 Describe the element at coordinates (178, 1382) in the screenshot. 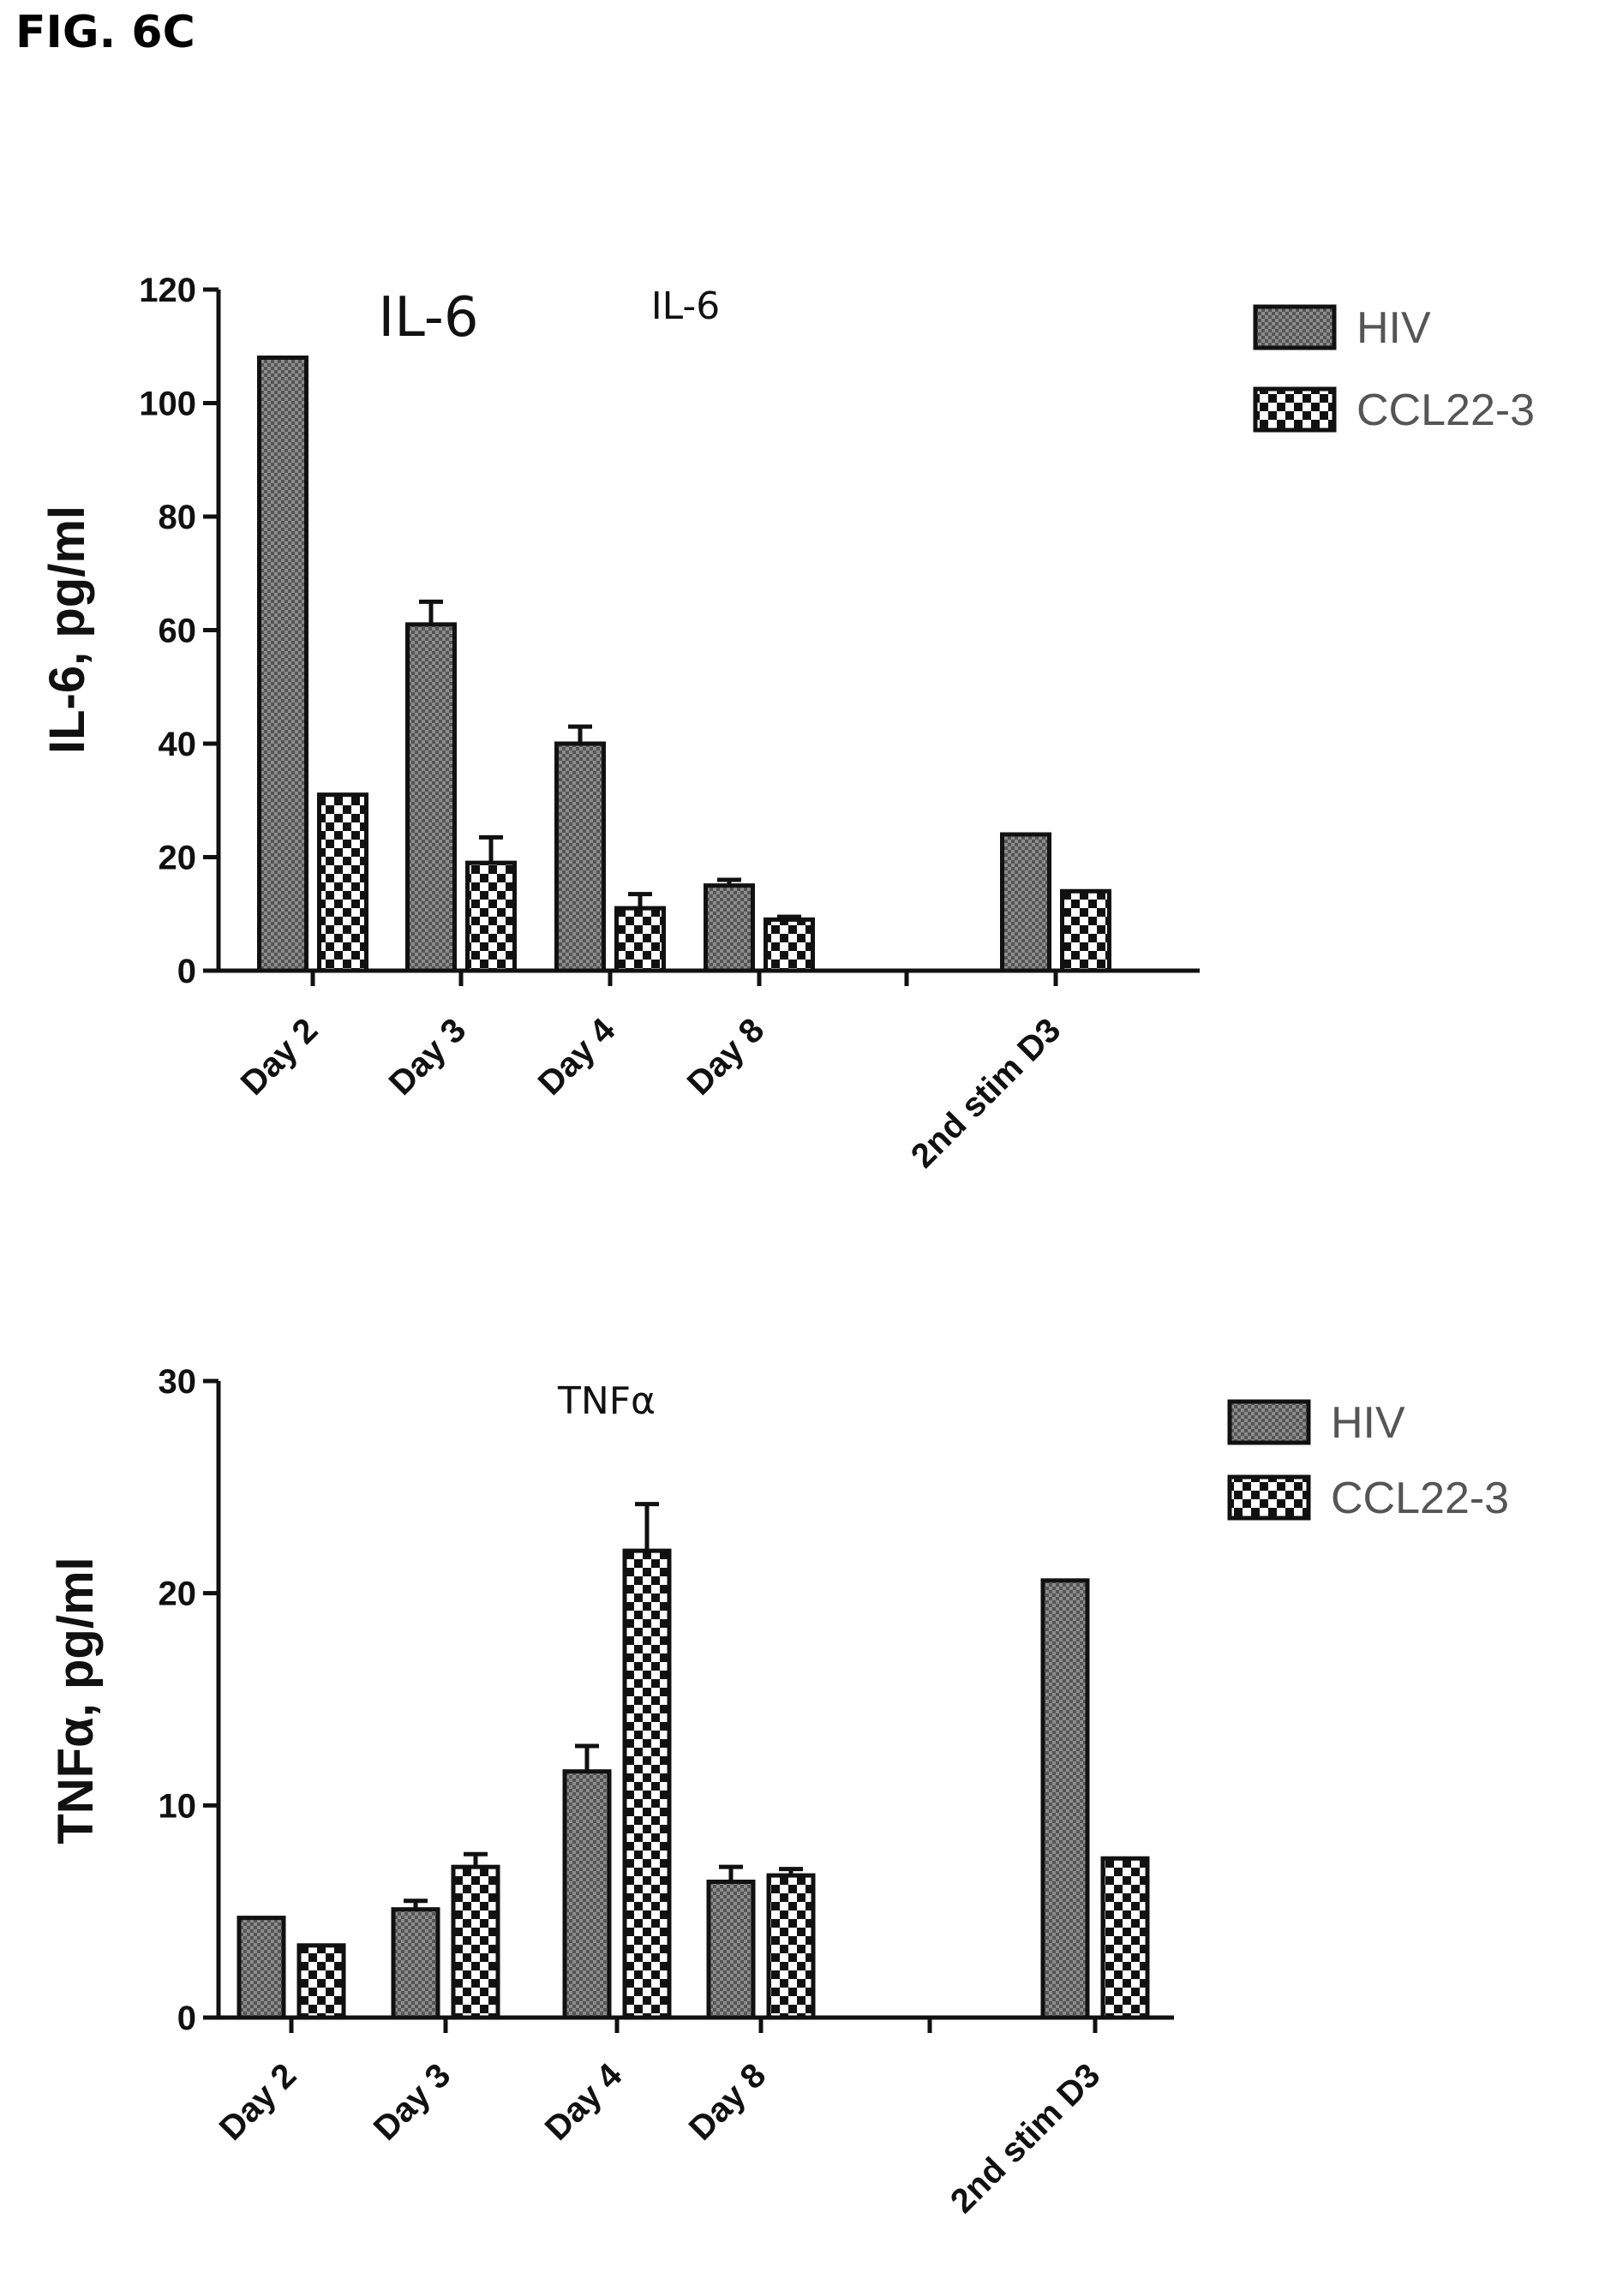

I see `y-tick-label: 30` at that location.